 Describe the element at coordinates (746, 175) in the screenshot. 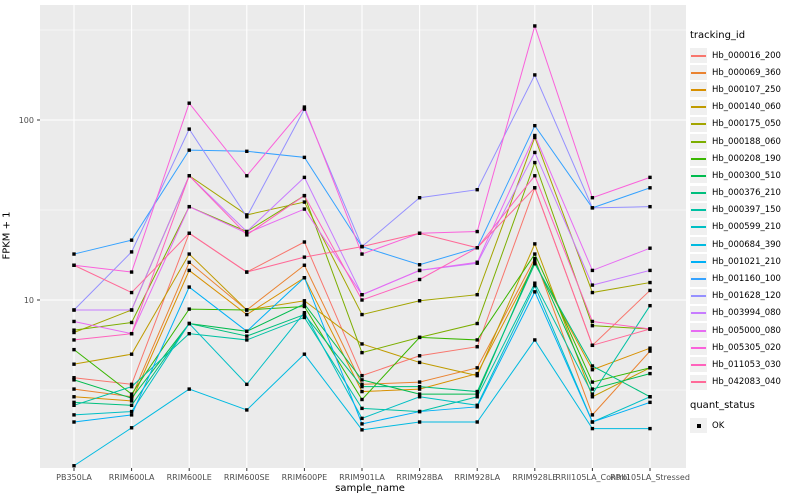

I see `legend-item-label: Hb_000300_510` at that location.